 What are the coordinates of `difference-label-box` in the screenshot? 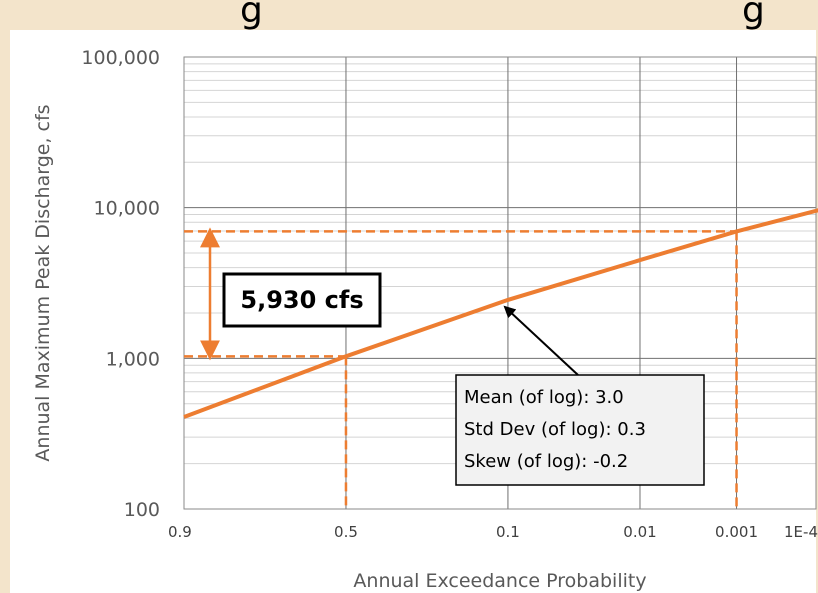 It's located at (302, 300).